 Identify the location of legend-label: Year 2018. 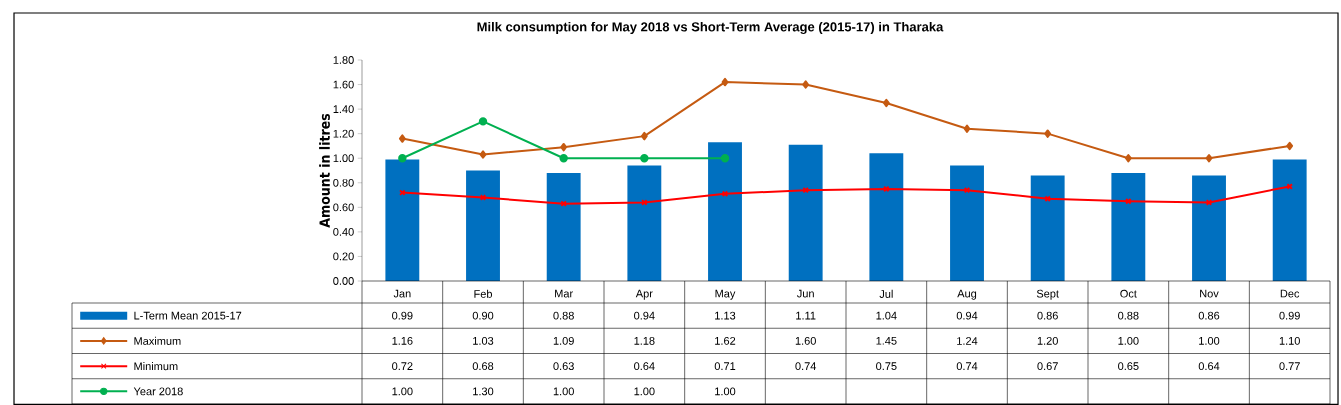
(158, 391).